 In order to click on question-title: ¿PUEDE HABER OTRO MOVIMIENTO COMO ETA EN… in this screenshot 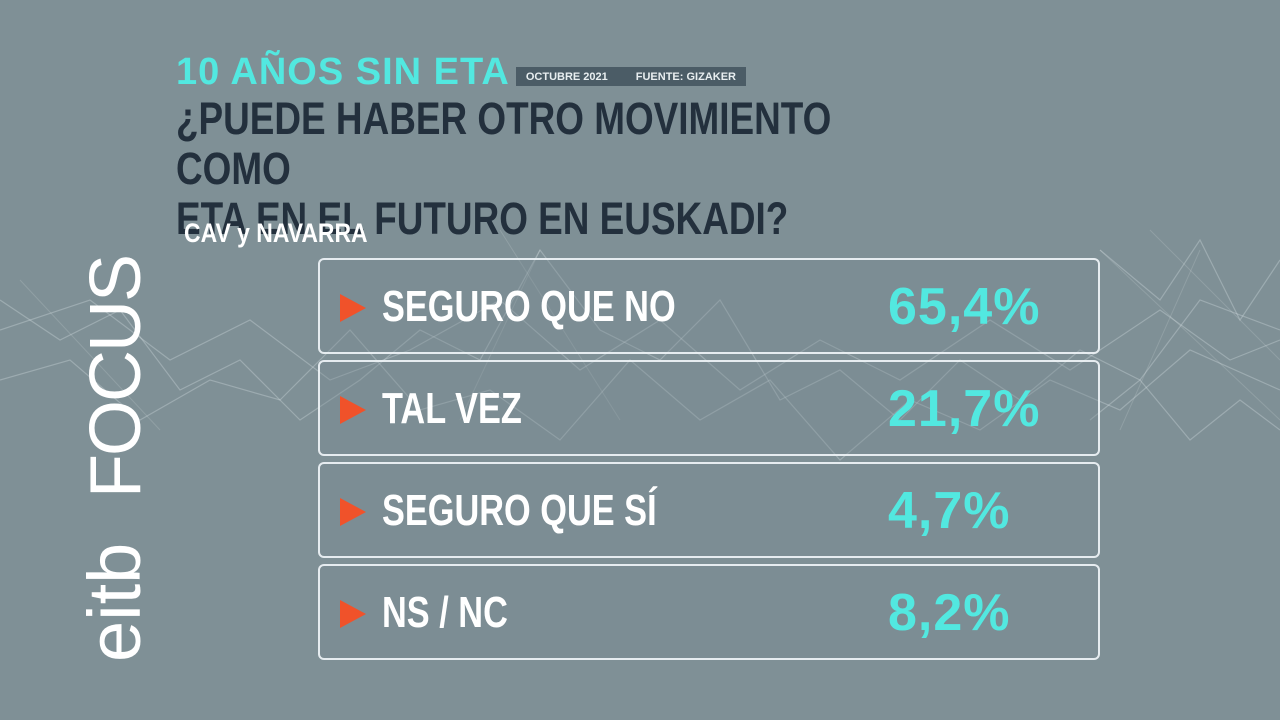, I will do `click(537, 169)`.